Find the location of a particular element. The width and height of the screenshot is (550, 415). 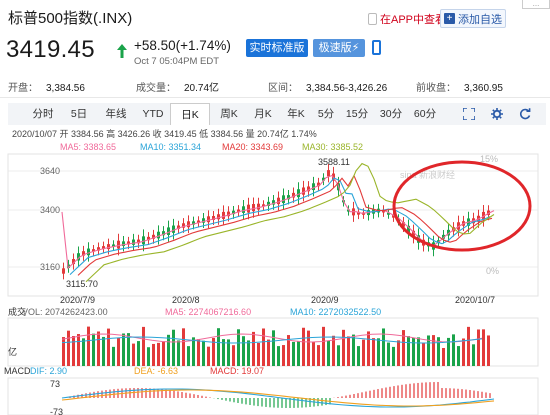

tab-60min: 60分 is located at coordinates (425, 114).